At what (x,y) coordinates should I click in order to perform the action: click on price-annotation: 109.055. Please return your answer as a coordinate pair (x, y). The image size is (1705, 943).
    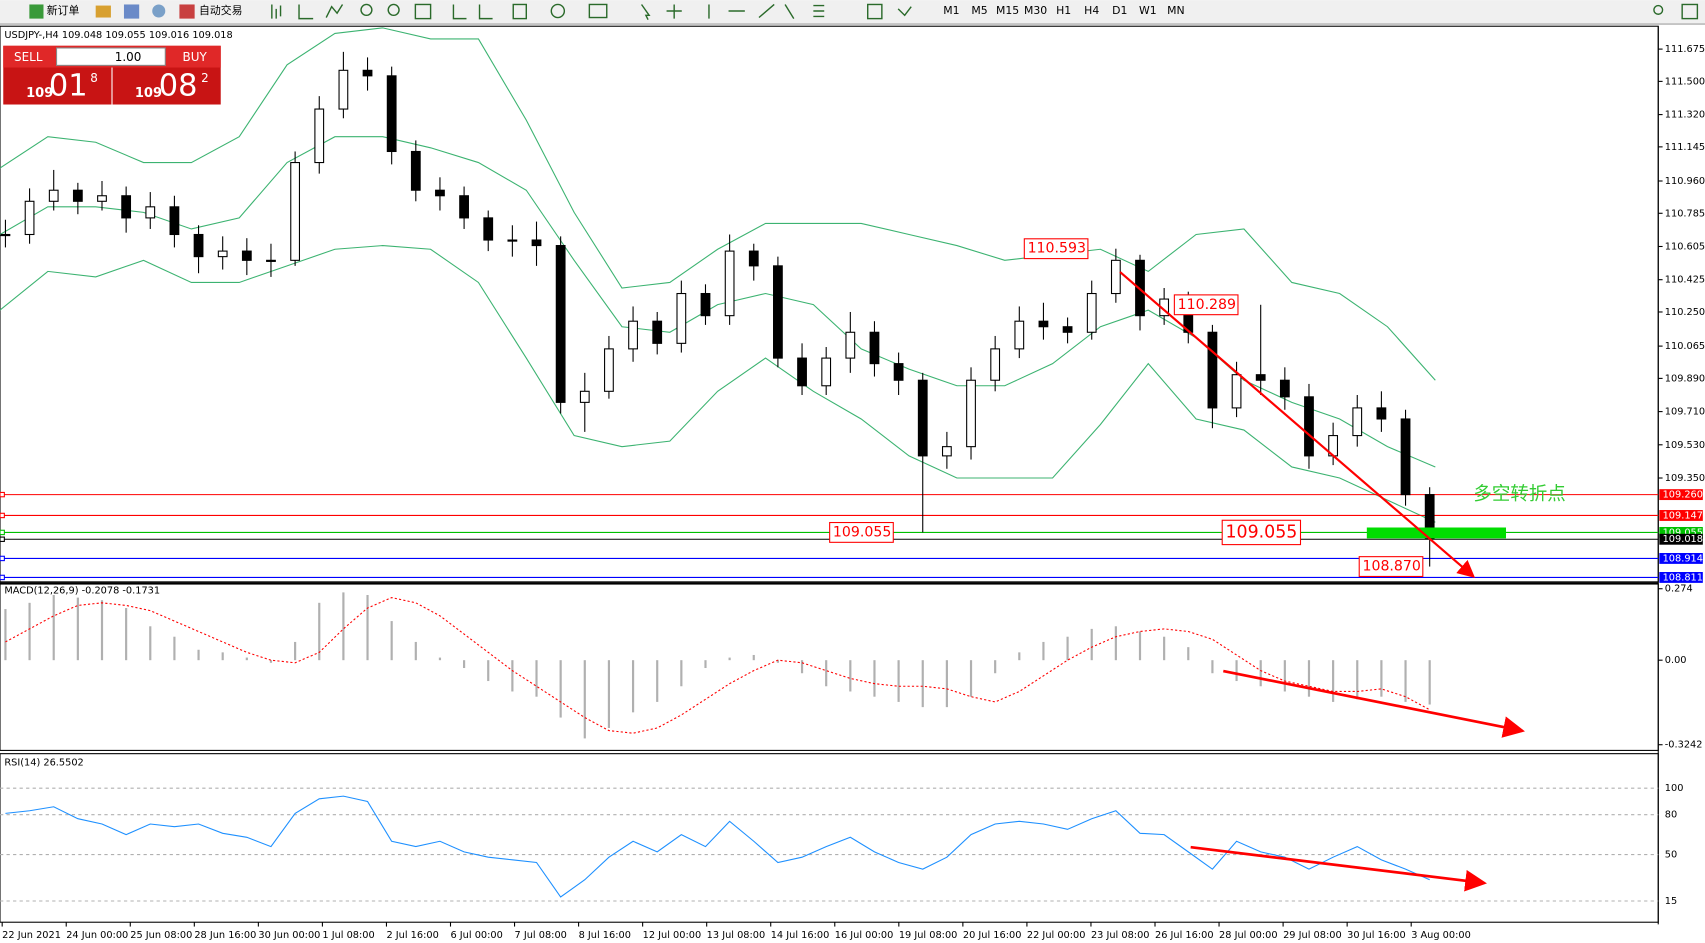
    Looking at the image, I should click on (862, 532).